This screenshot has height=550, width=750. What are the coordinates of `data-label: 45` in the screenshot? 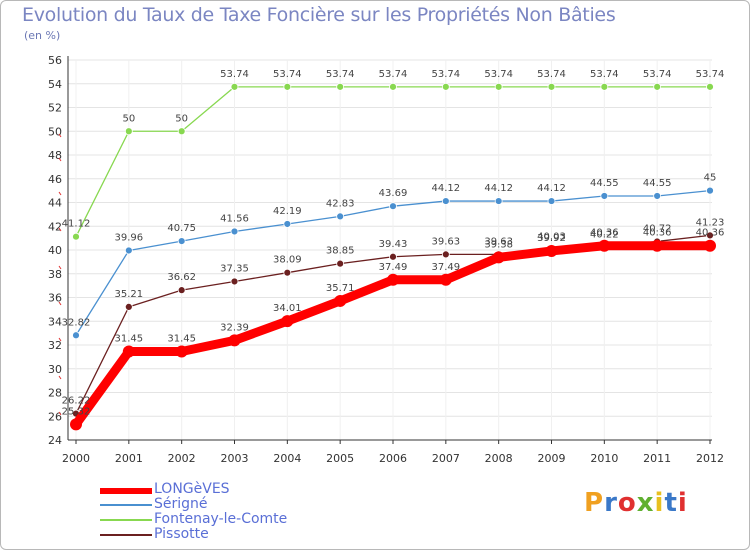 It's located at (710, 178).